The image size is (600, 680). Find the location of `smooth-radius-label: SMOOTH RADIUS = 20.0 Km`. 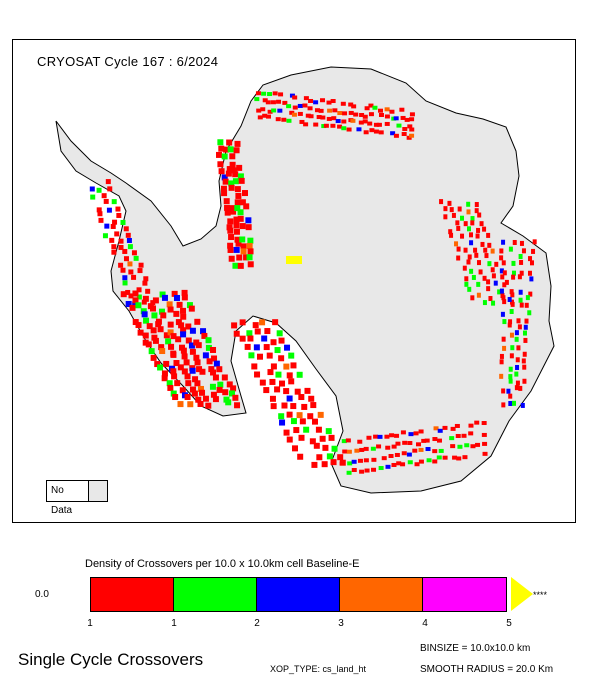

smooth-radius-label: SMOOTH RADIUS = 20.0 Km is located at coordinates (487, 669).